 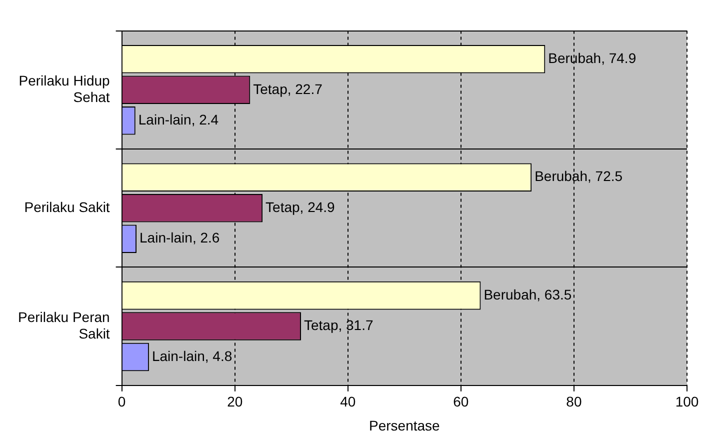 I want to click on x-tick-label: 60, so click(x=461, y=402).